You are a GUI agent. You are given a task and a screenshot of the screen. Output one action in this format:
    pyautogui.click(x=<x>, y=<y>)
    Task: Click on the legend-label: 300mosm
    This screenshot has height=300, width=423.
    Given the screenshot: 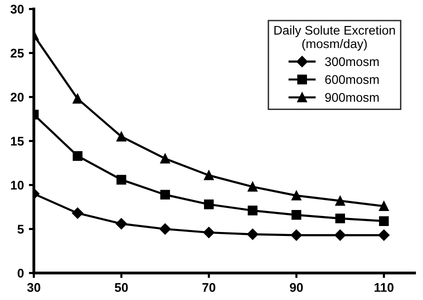 What is the action you would take?
    pyautogui.click(x=352, y=61)
    